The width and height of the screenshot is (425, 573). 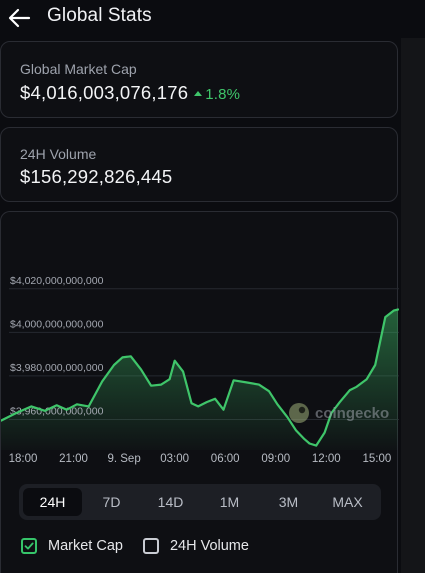 I want to click on x-tick-label: 21:00, so click(x=73, y=459).